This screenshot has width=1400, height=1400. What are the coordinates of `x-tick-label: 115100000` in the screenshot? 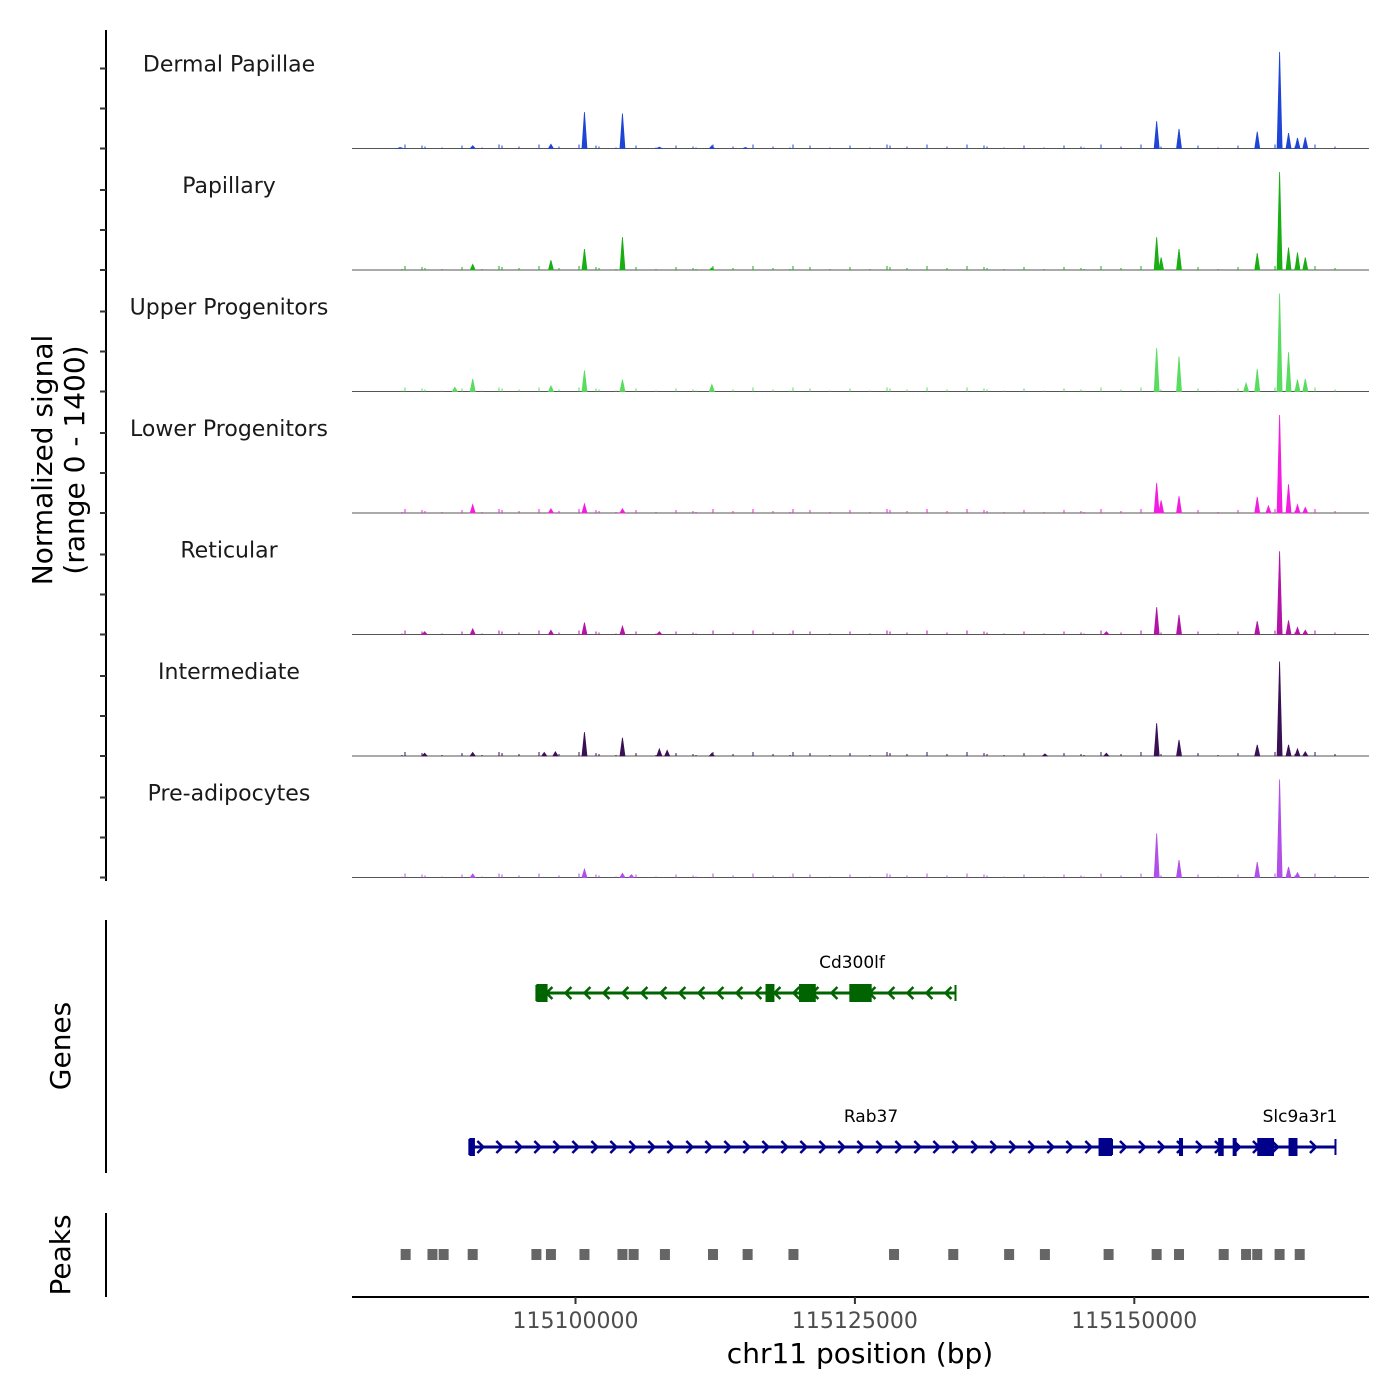 It's located at (576, 1321).